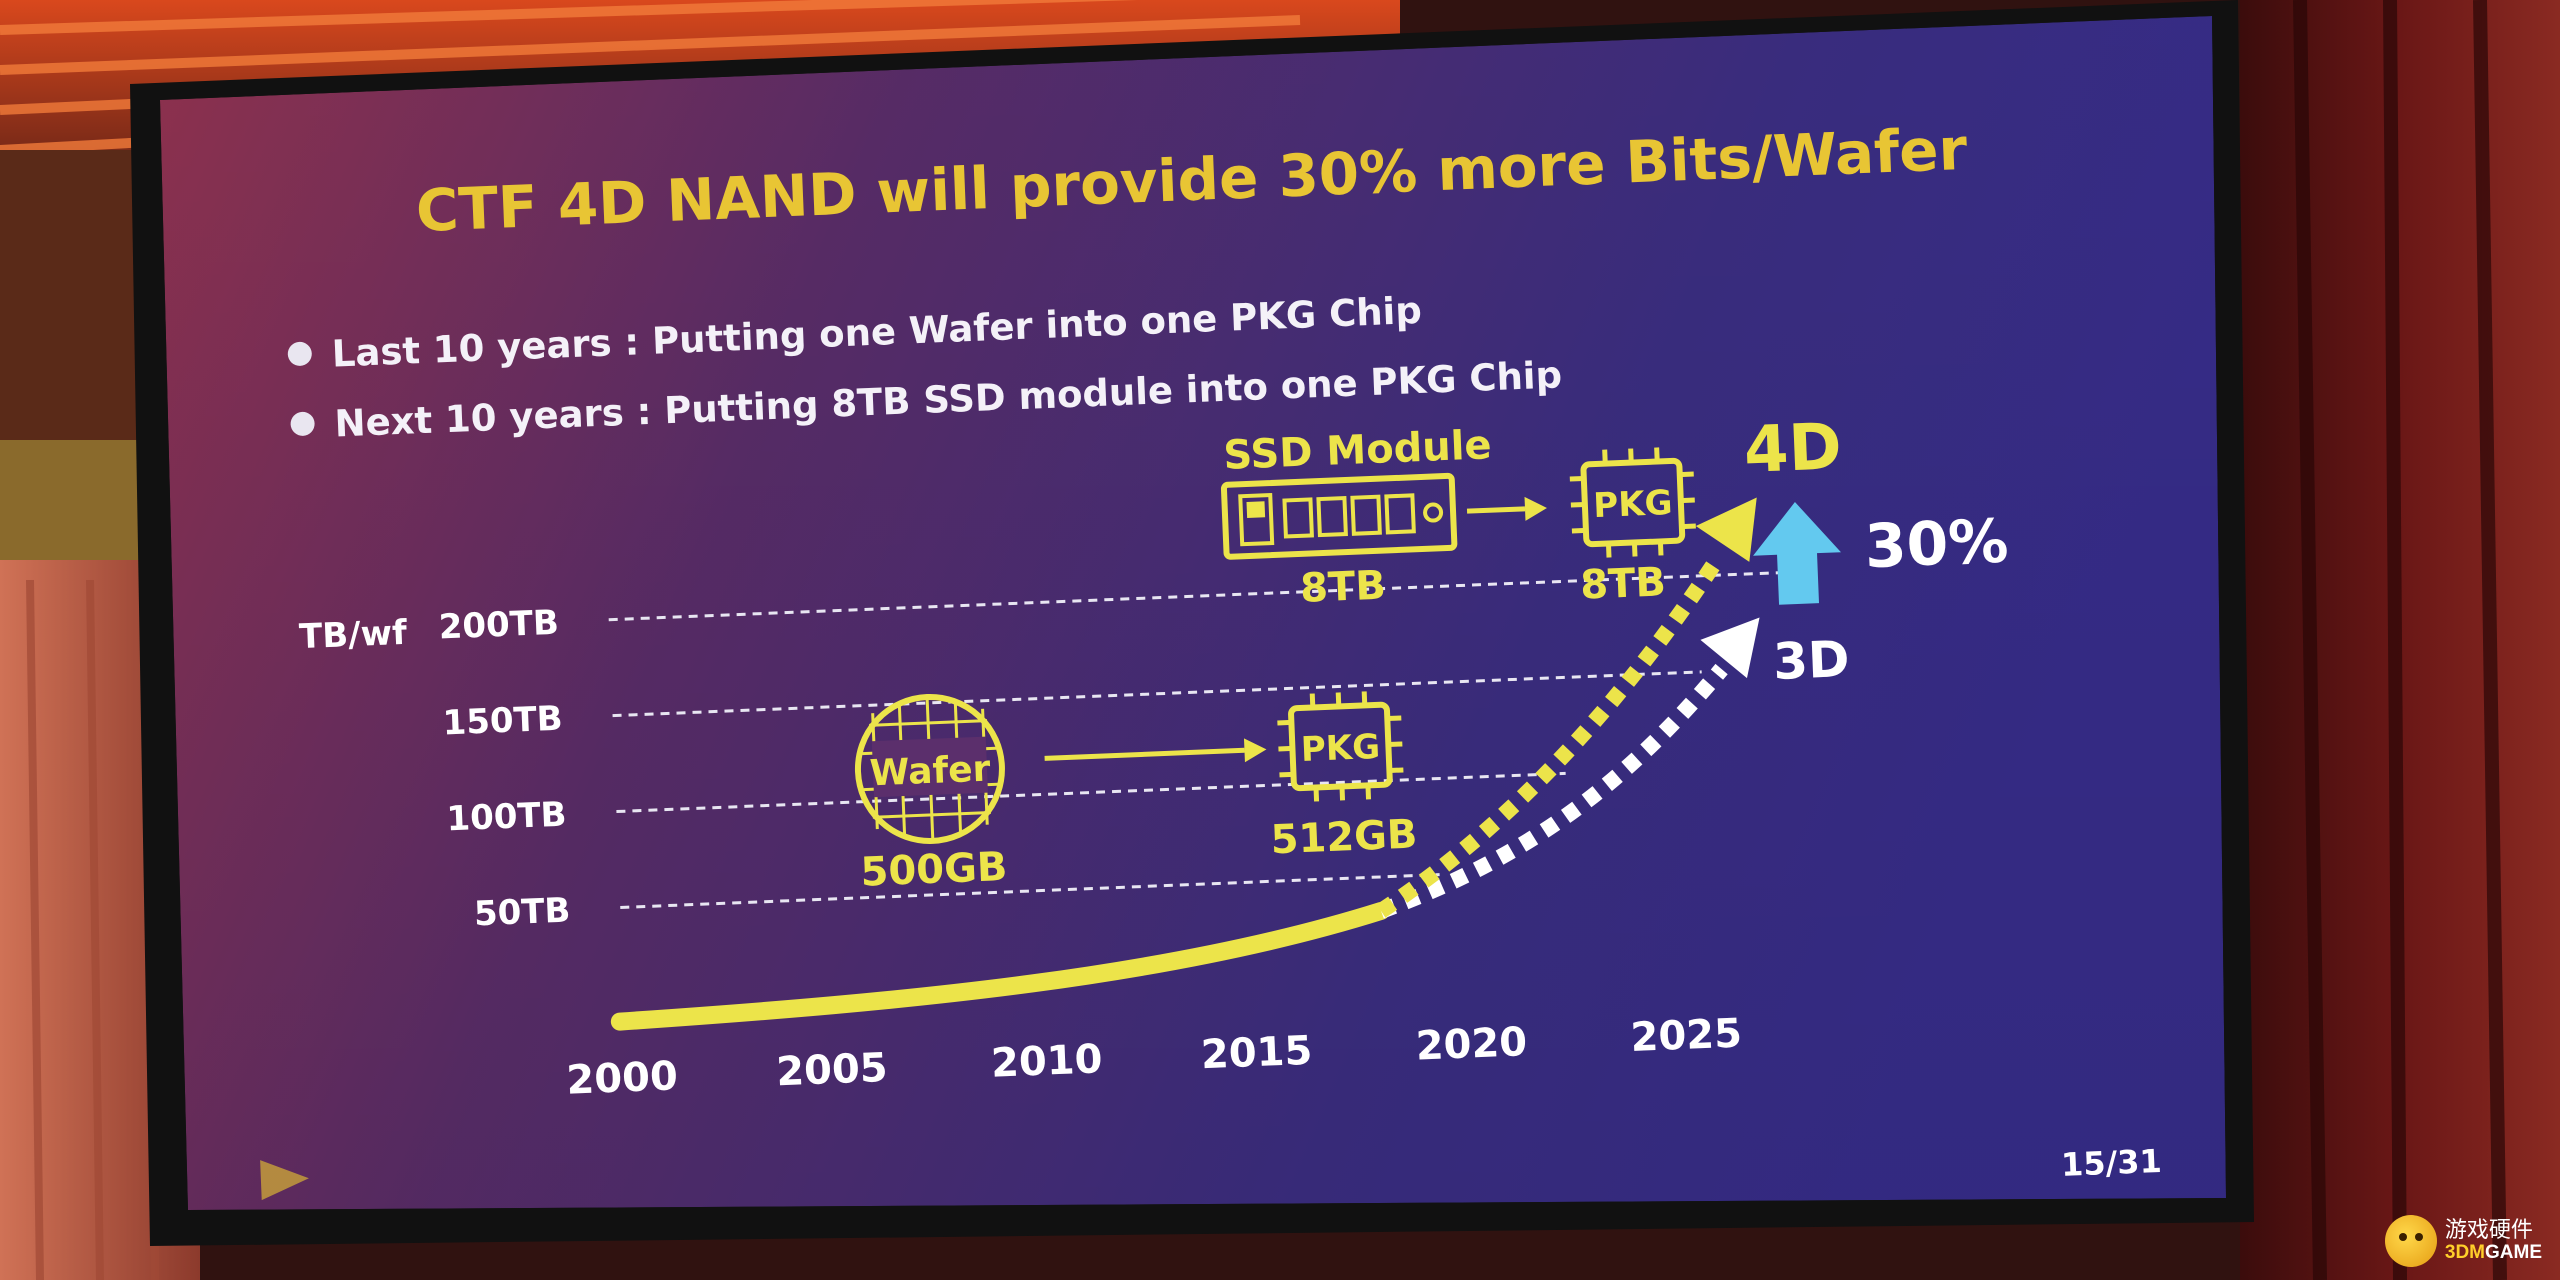 This screenshot has width=2560, height=1280. I want to click on arrowhead-4d, so click(1726, 529).